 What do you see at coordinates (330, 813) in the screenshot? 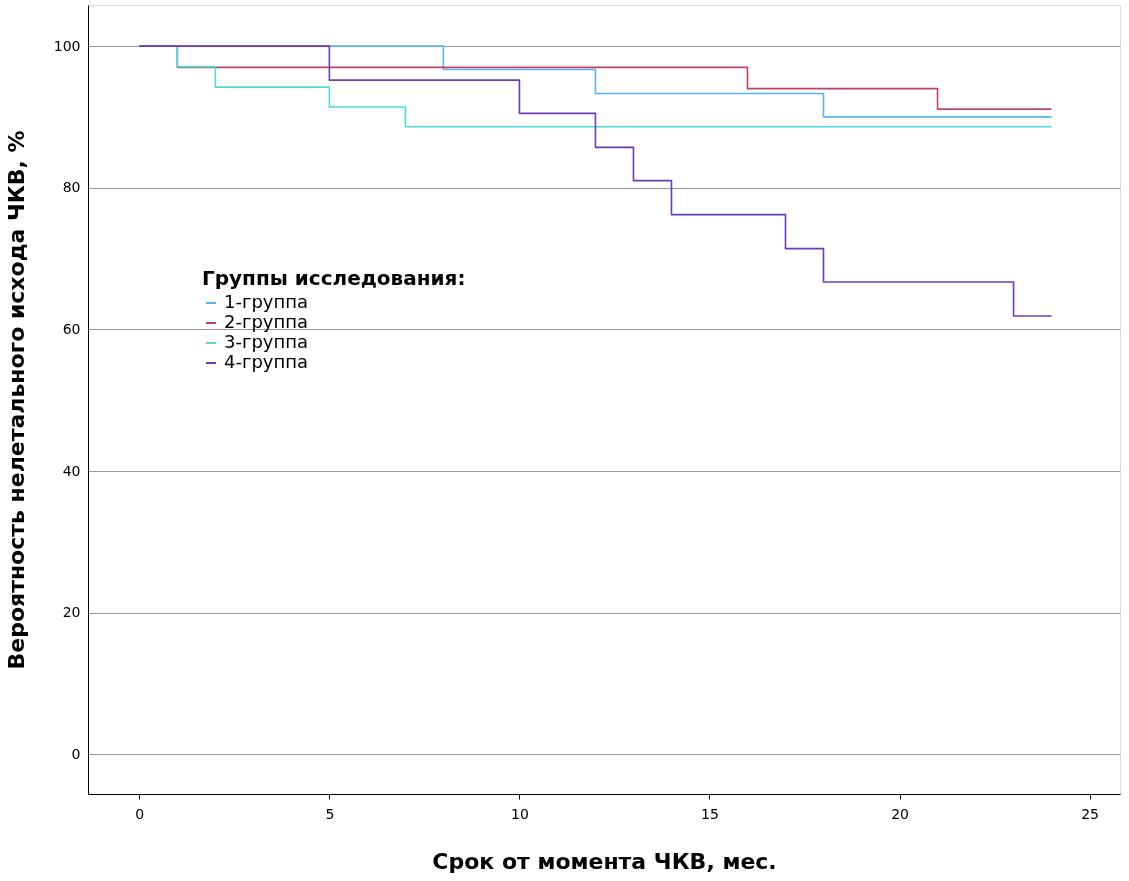
I see `x-tick-label: 5` at bounding box center [330, 813].